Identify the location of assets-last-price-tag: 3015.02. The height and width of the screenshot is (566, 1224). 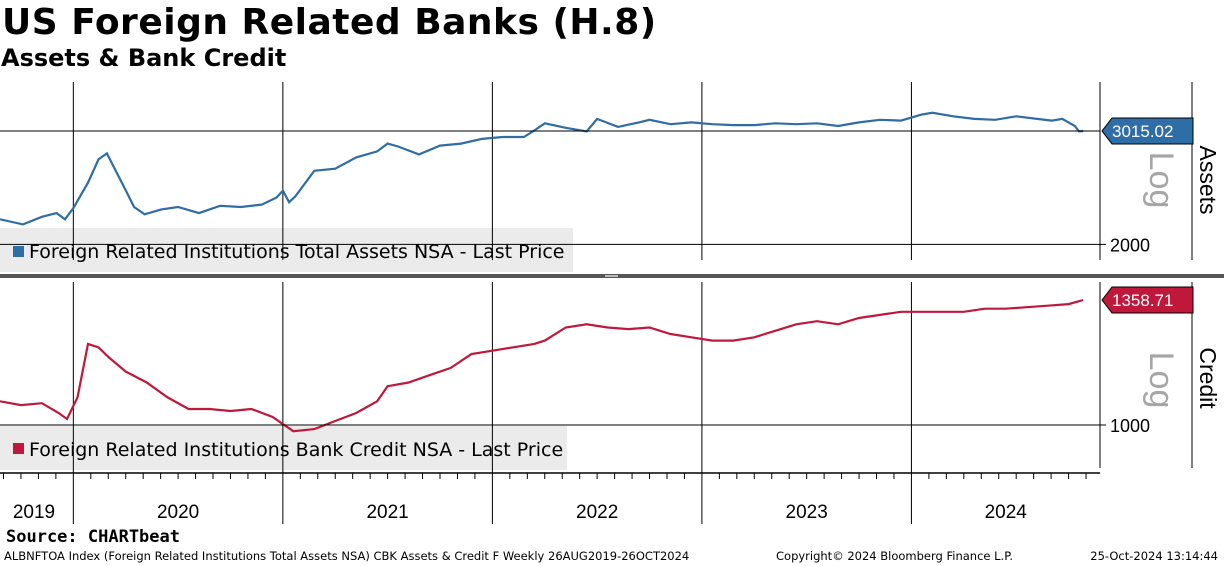
(1147, 131).